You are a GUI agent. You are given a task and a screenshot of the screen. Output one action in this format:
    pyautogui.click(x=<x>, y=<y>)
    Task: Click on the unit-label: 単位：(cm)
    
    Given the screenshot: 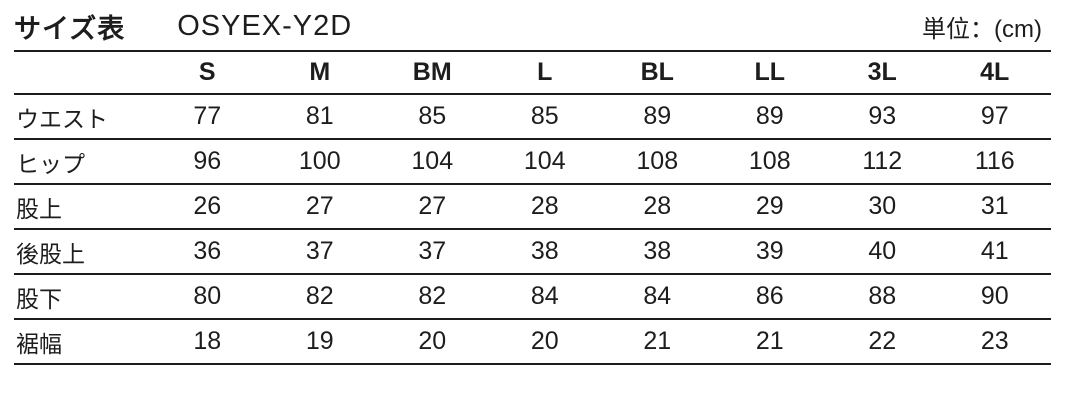 What is the action you would take?
    pyautogui.click(x=982, y=29)
    